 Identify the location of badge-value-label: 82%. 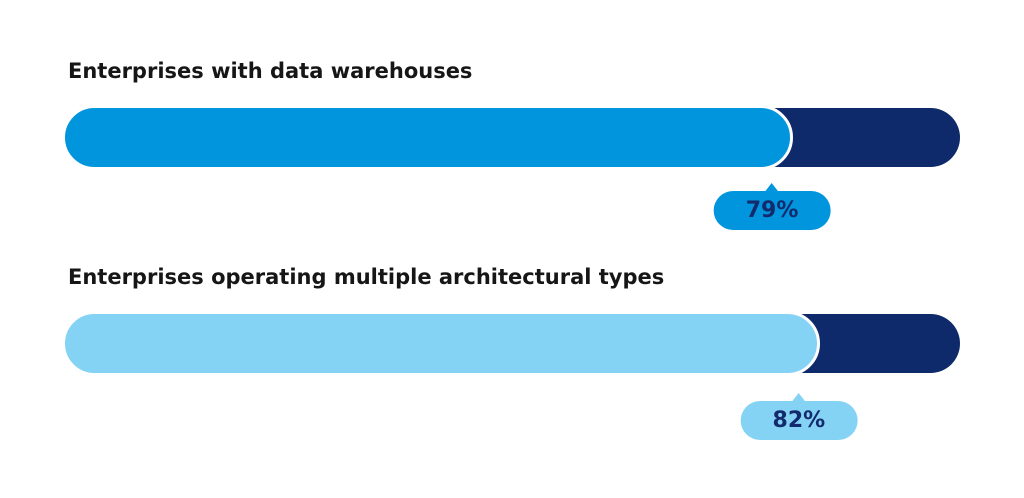
(799, 420).